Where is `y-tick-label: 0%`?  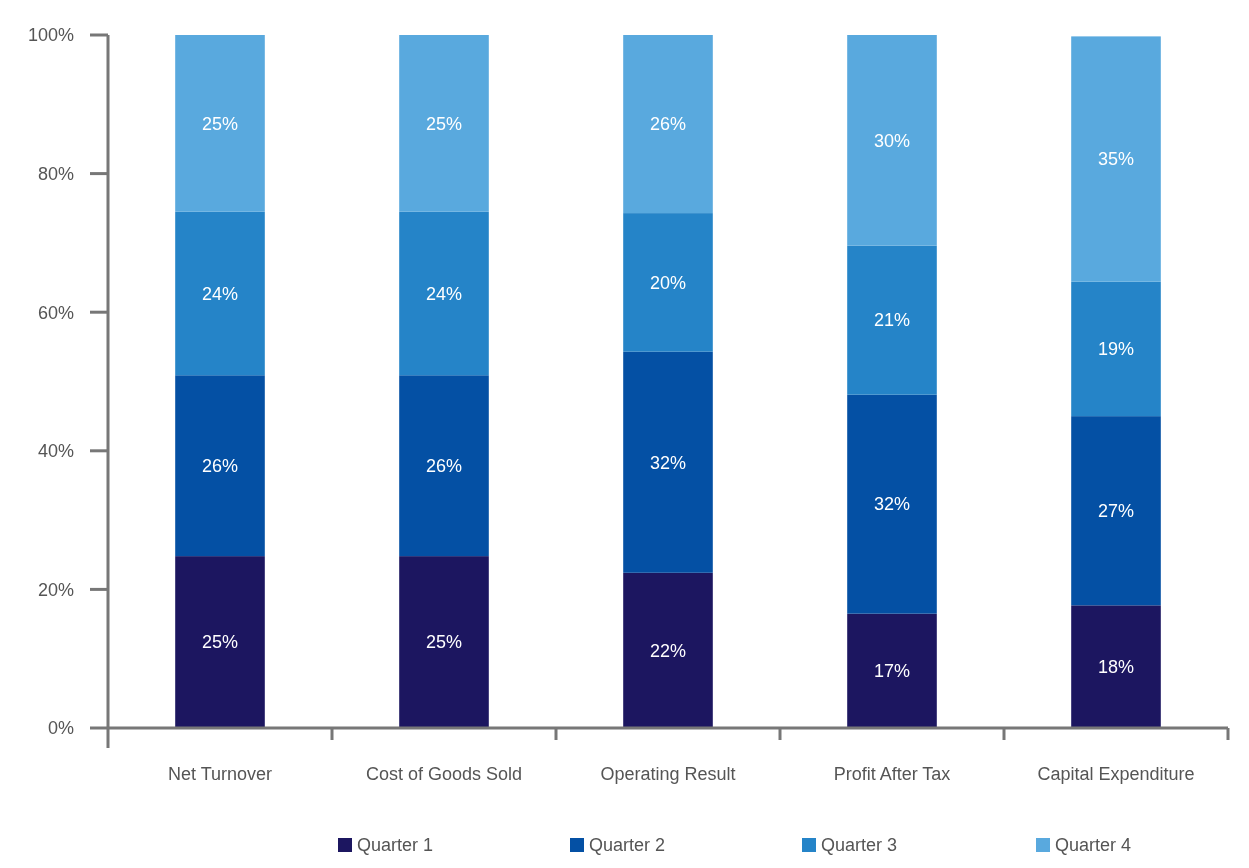 y-tick-label: 0% is located at coordinates (60, 728).